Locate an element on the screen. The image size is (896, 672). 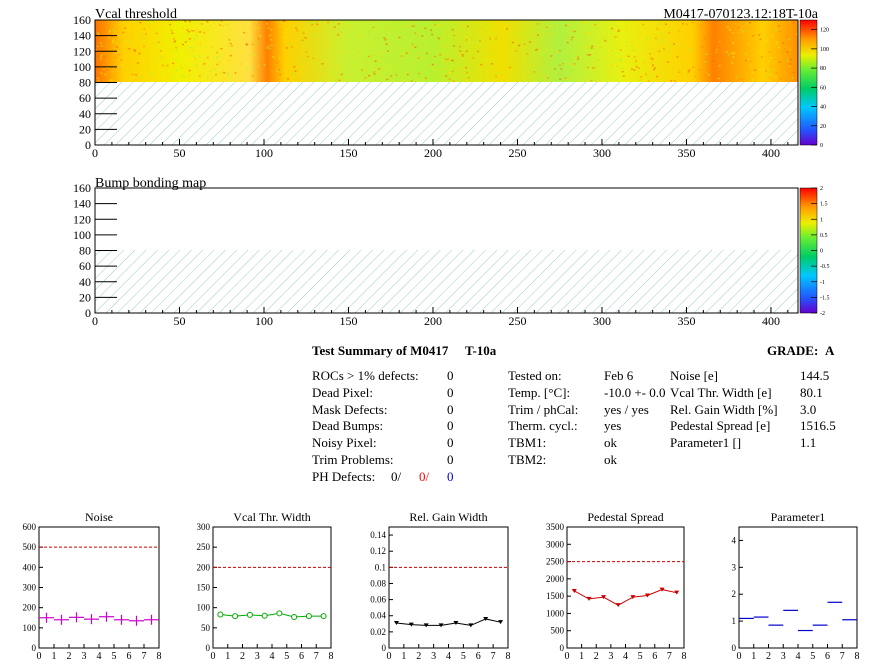
x-tick-label: 7 is located at coordinates (669, 656).